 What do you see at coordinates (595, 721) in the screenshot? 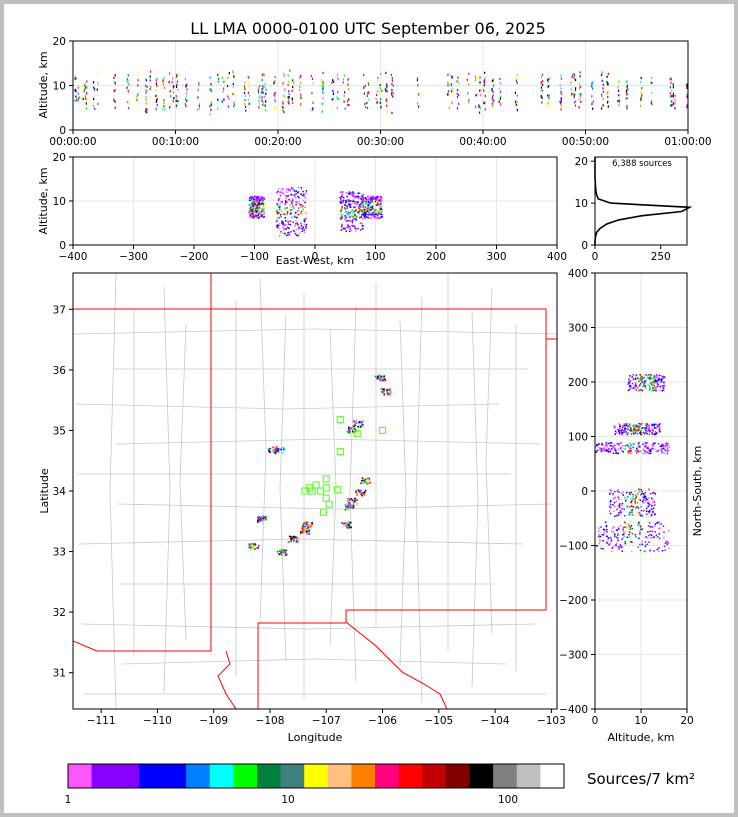
I see `northsouth-xtick-label: 0` at bounding box center [595, 721].